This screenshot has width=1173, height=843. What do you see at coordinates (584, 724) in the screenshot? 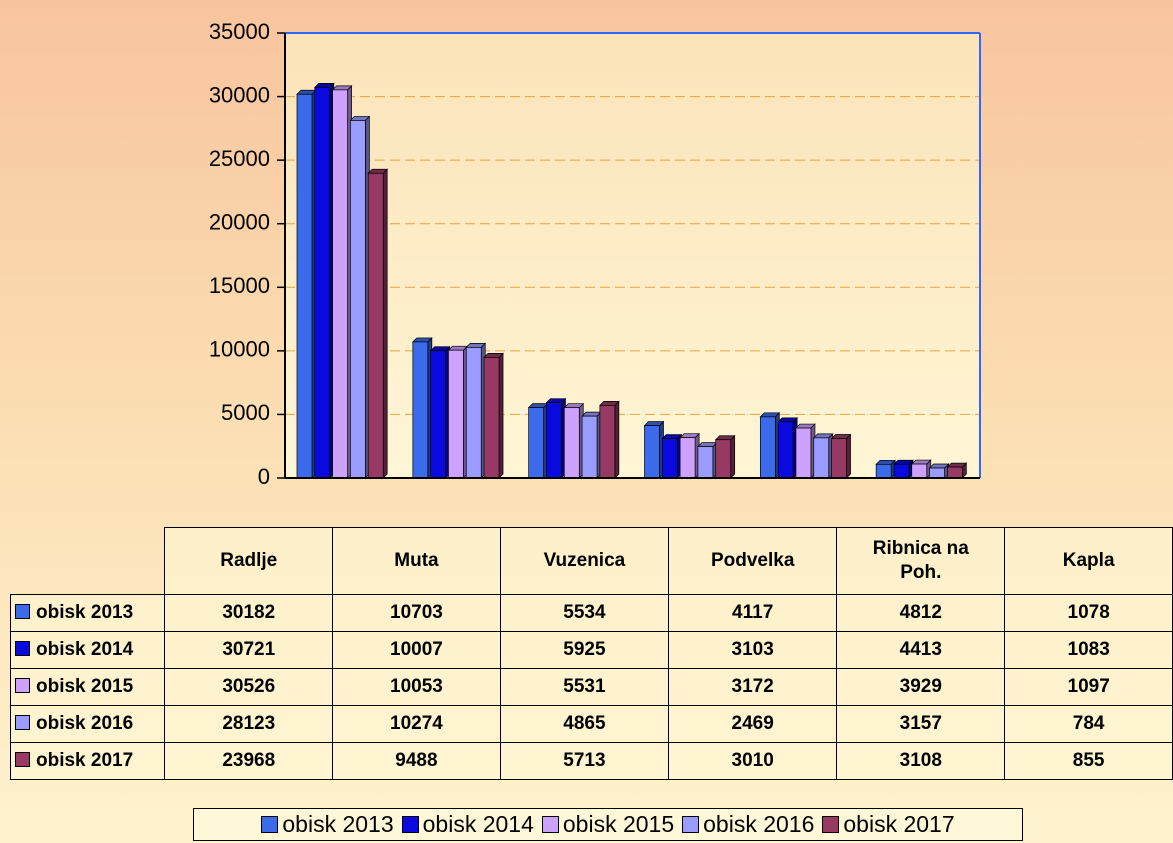
I see `value-cell: 4865` at bounding box center [584, 724].